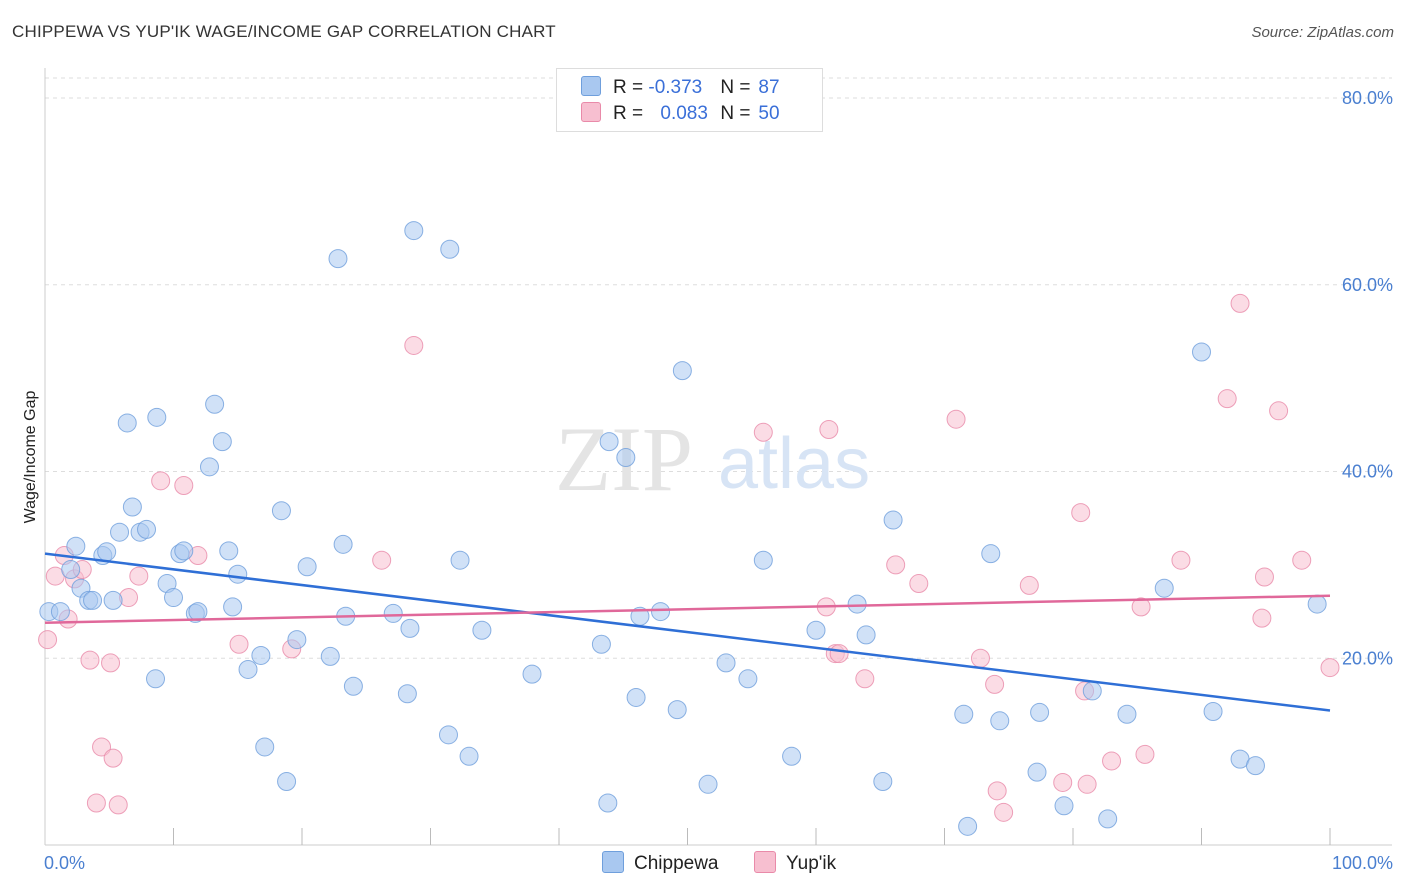 This screenshot has height=892, width=1406. Describe the element at coordinates (795, 863) in the screenshot. I see `legend-item-yupik: Yup'ik` at that location.